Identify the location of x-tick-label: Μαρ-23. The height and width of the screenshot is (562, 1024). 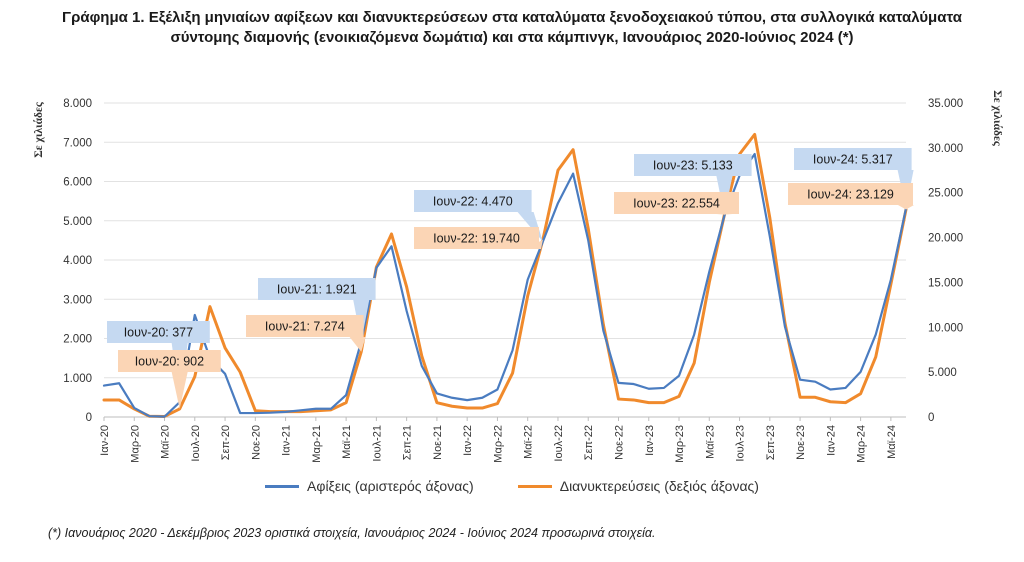
(680, 444).